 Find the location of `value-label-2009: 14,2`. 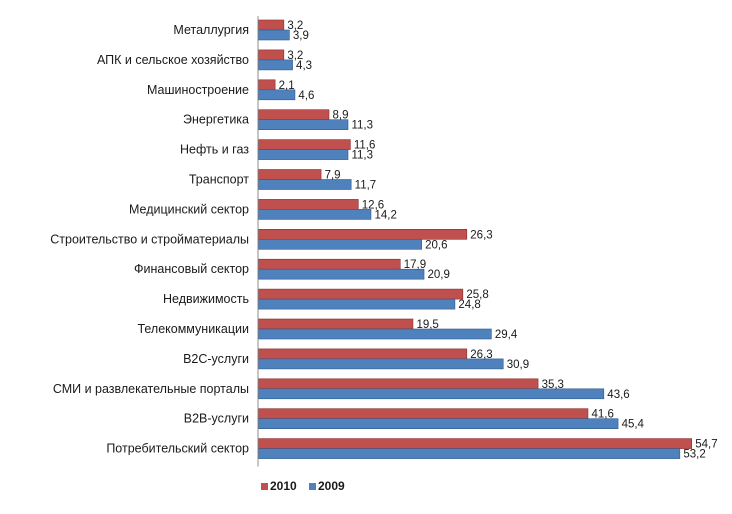

value-label-2009: 14,2 is located at coordinates (385, 215).